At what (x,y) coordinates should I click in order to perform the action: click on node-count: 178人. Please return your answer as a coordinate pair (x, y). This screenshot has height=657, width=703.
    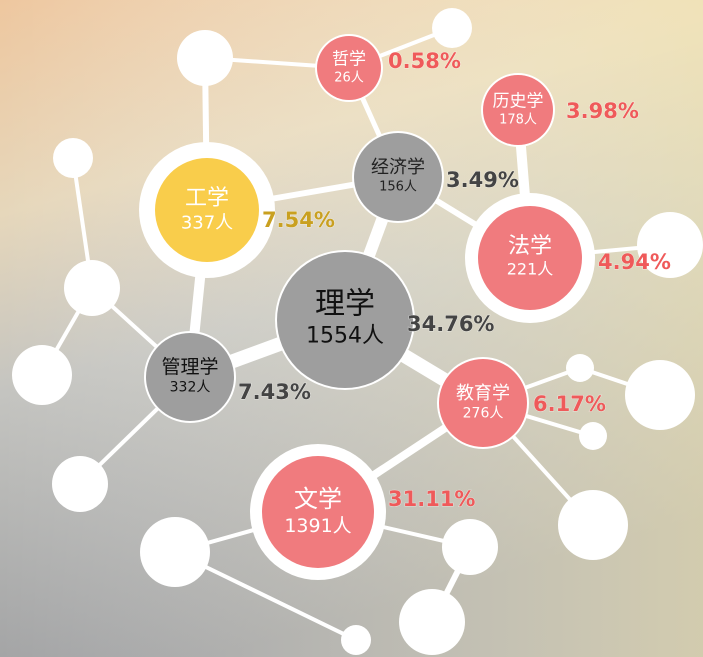
    Looking at the image, I should click on (518, 119).